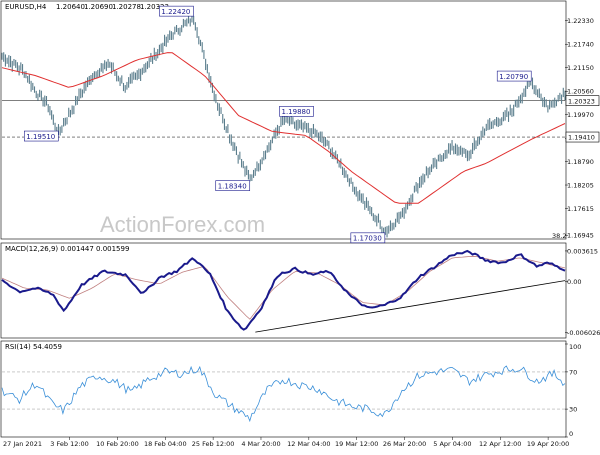  I want to click on date-tick-label: 5 Apr 04:00, so click(452, 444).